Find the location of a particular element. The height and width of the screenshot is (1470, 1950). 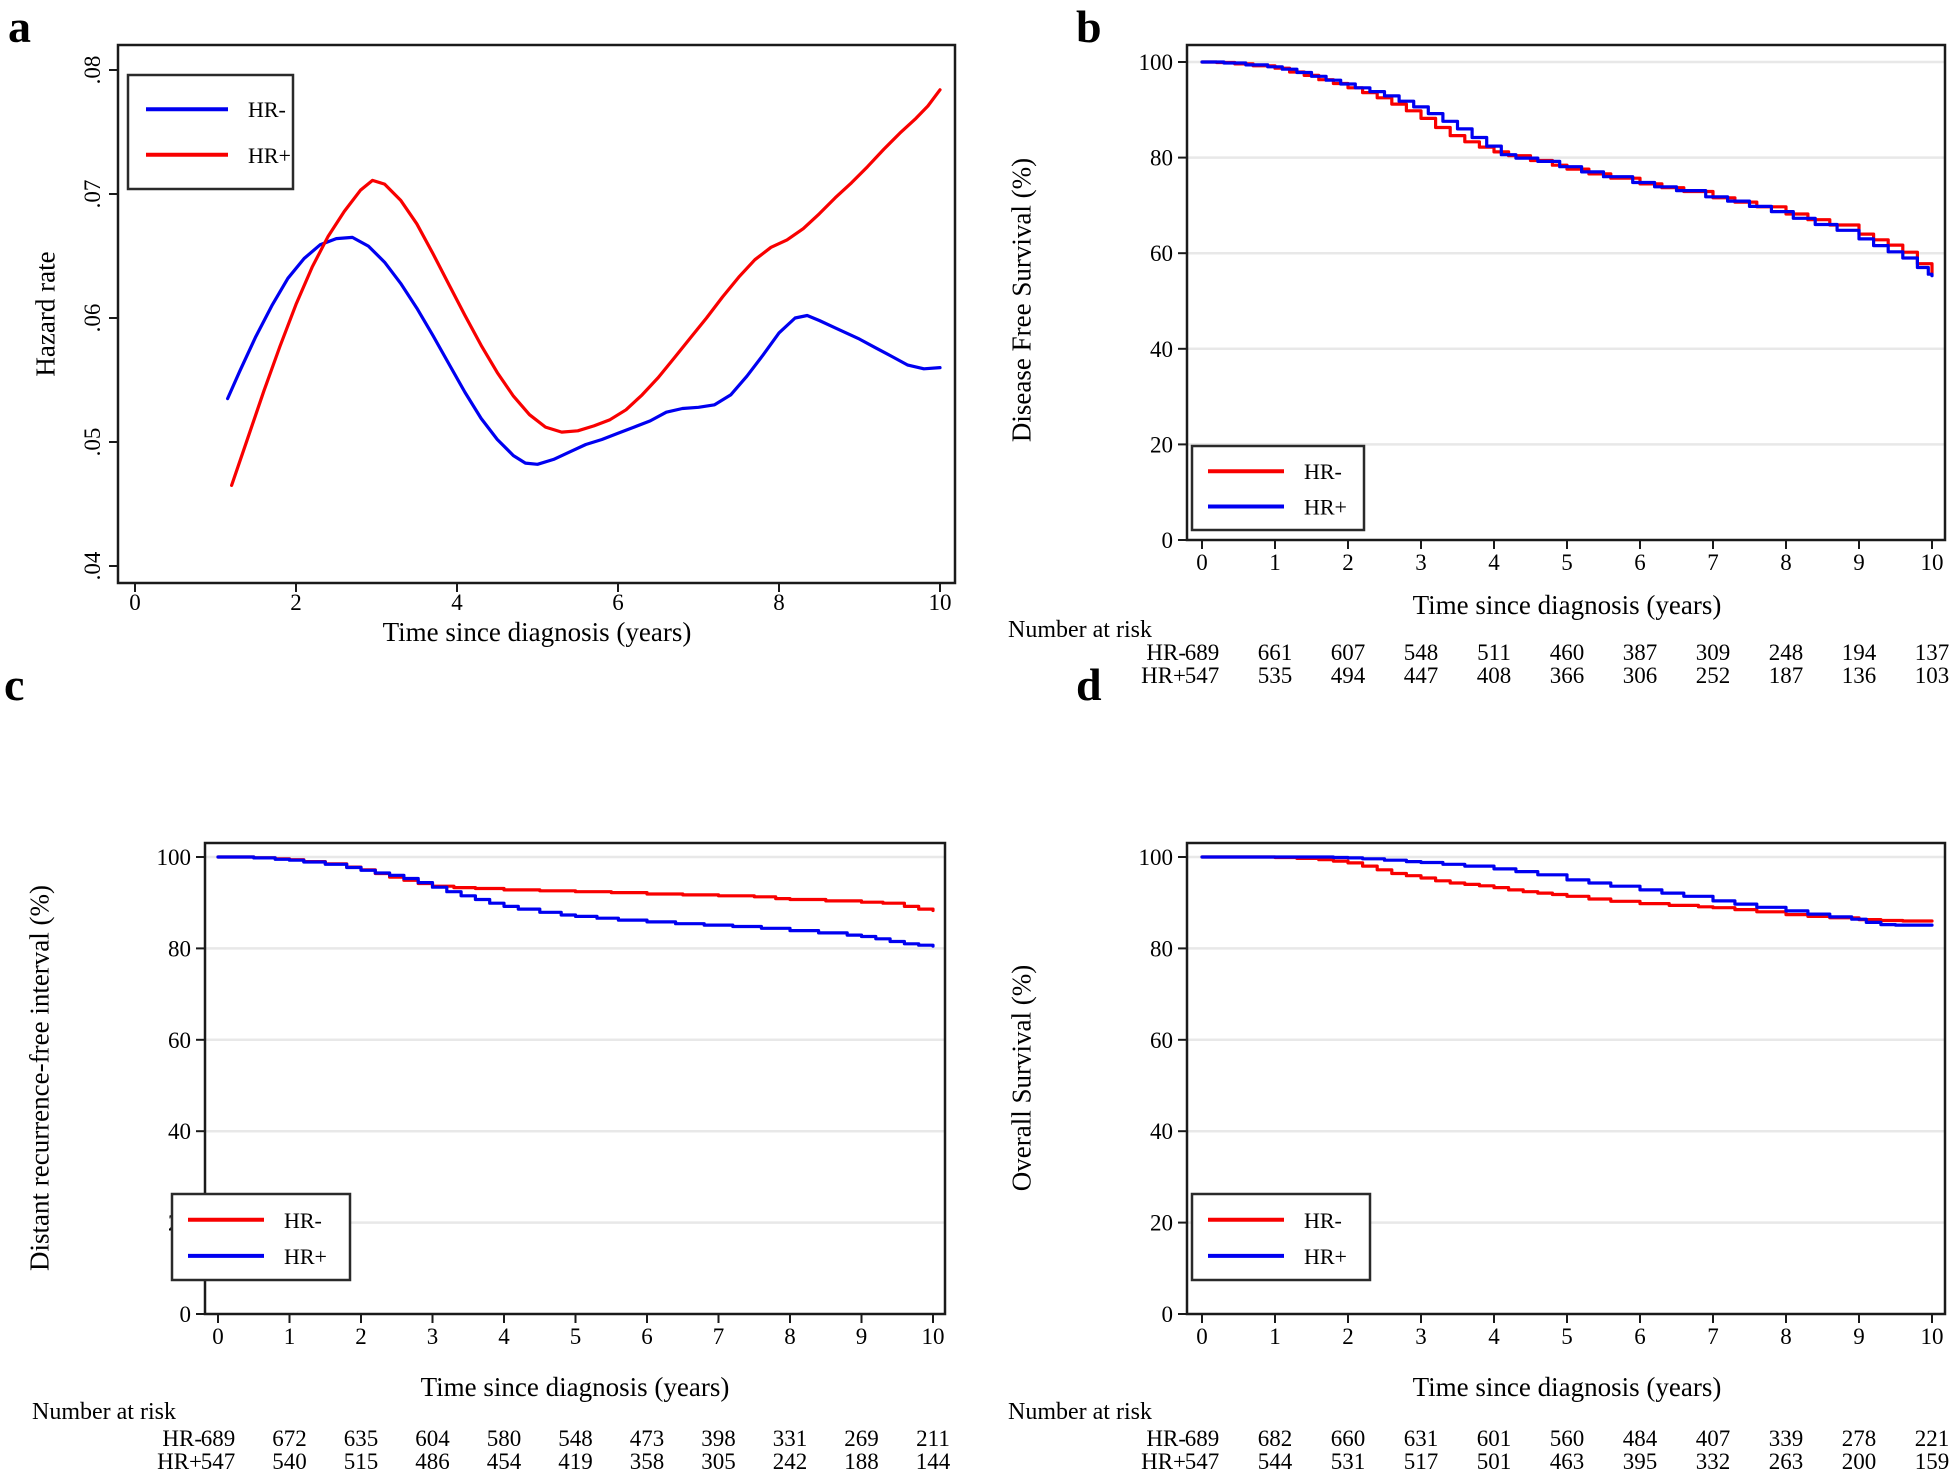

risk-value: 547 is located at coordinates (218, 1459).